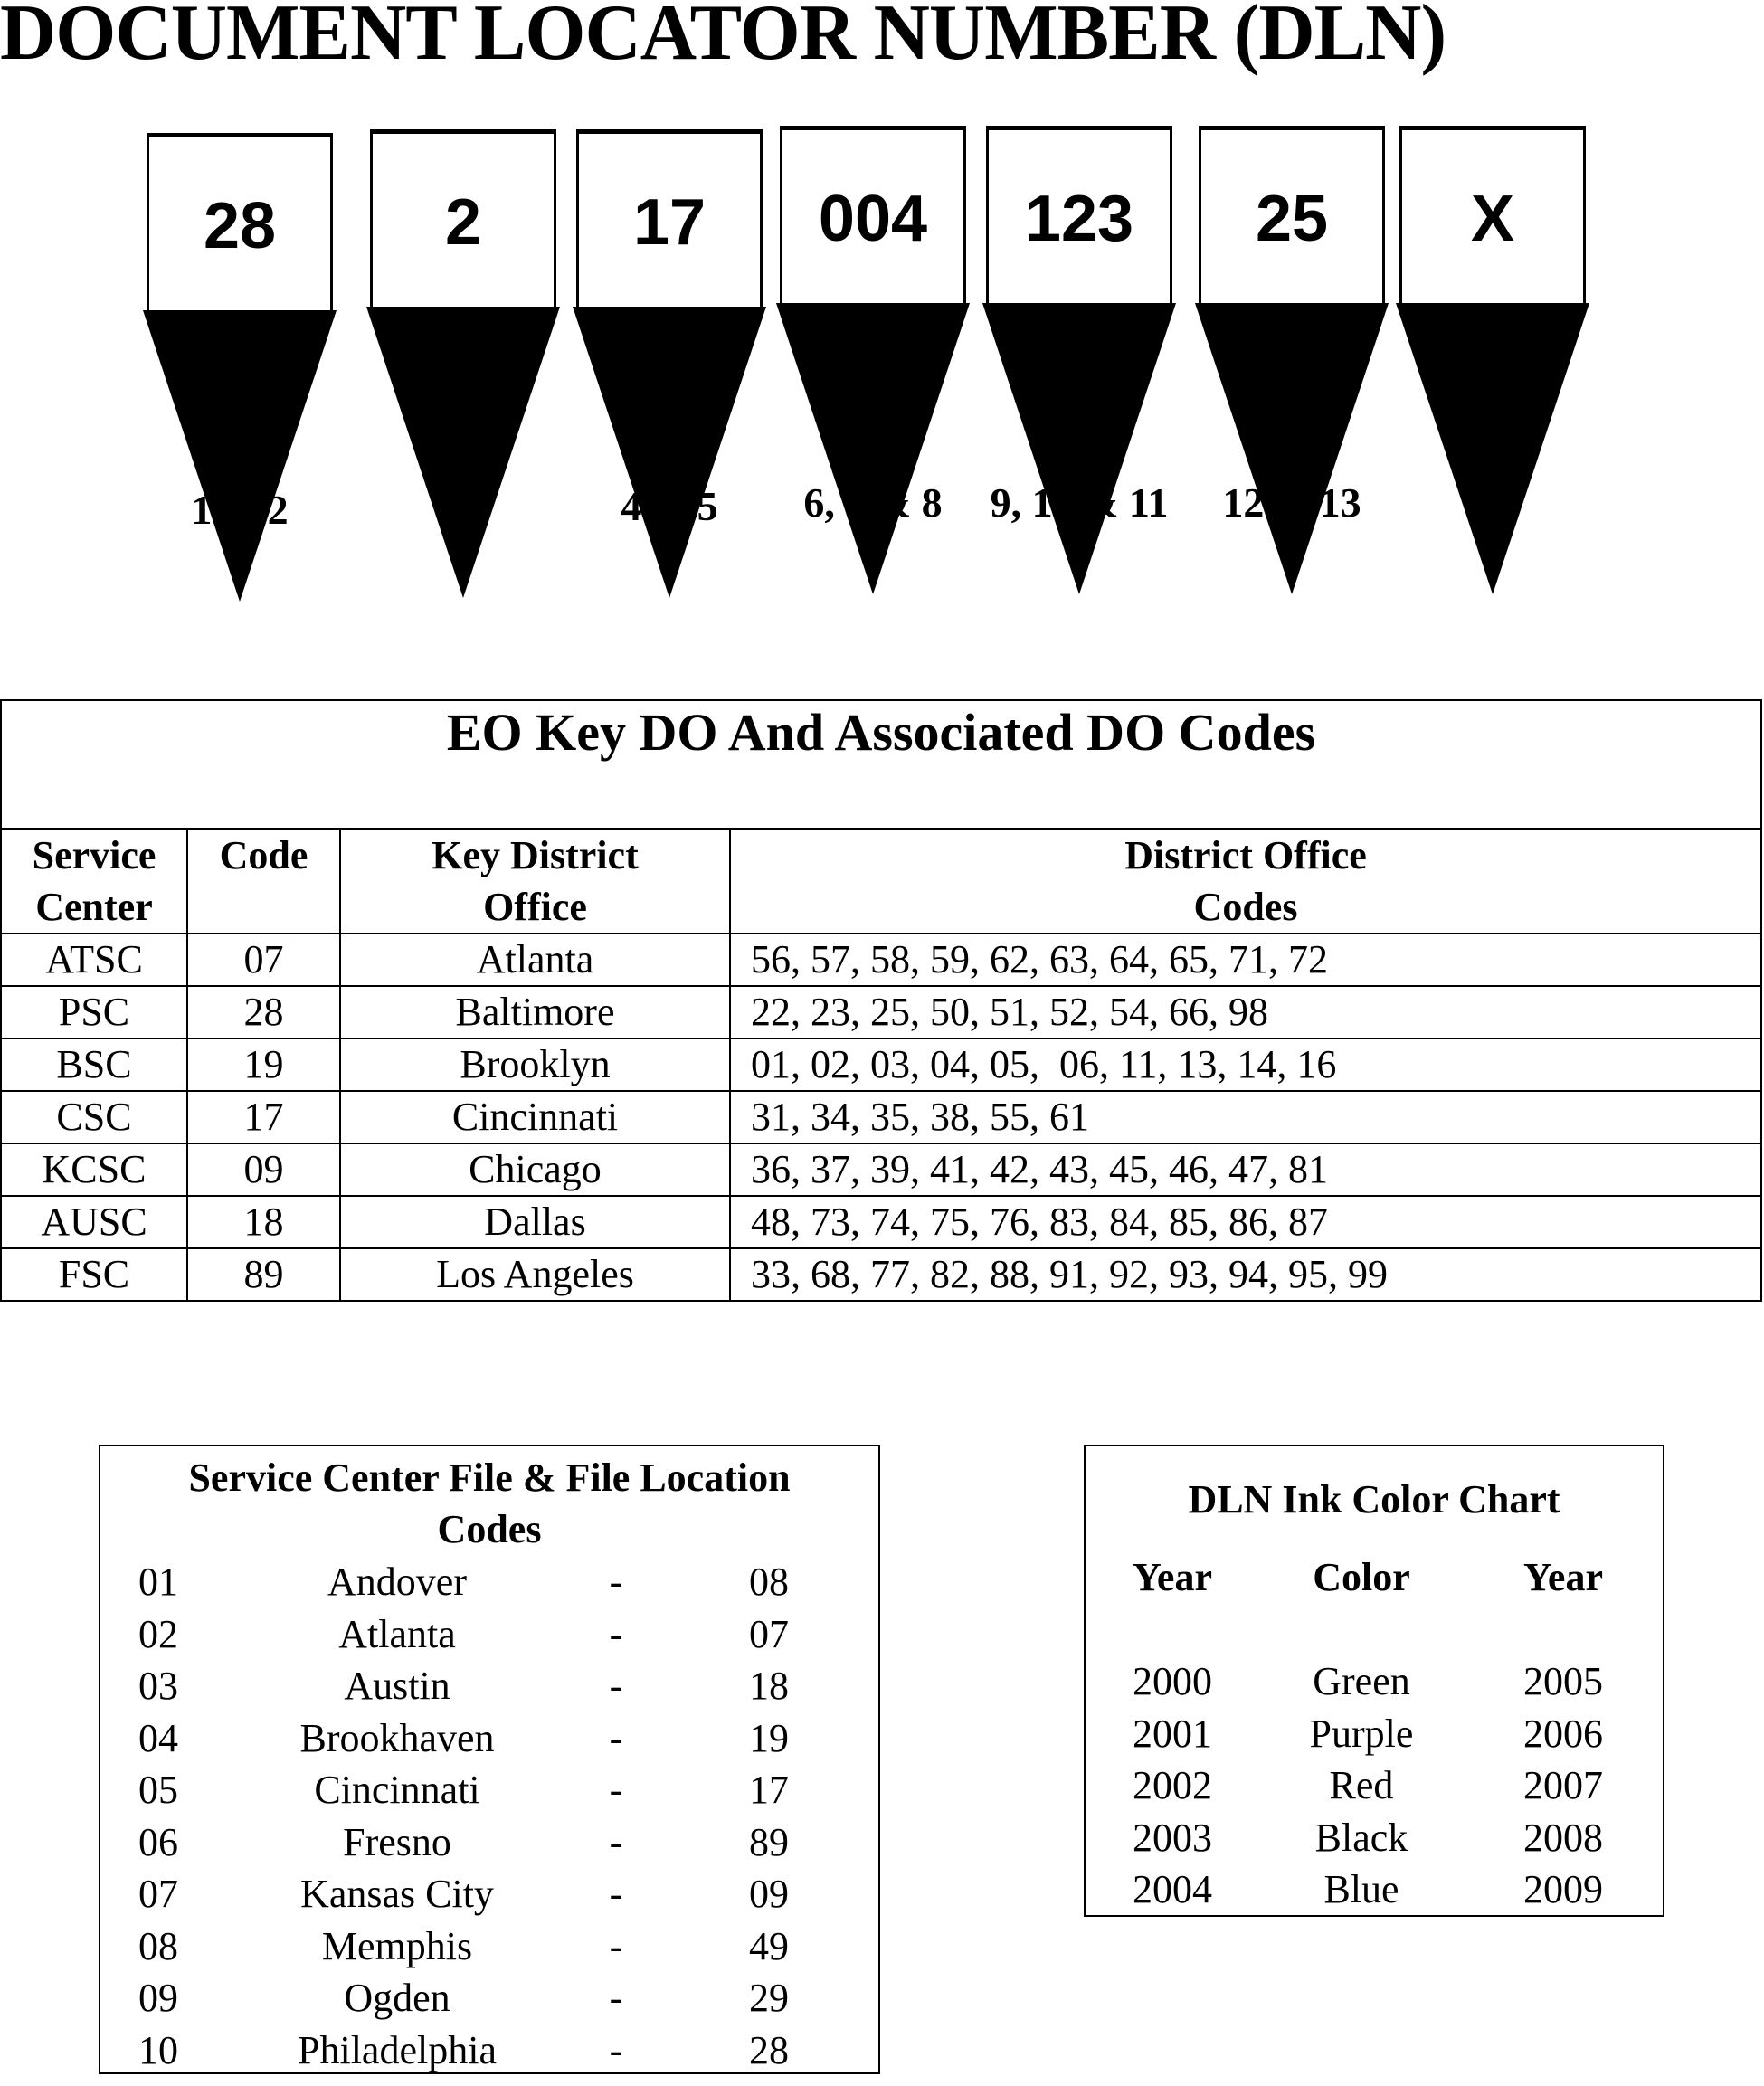 This screenshot has height=2086, width=1764. Describe the element at coordinates (263, 881) in the screenshot. I see `header-code: Code` at that location.